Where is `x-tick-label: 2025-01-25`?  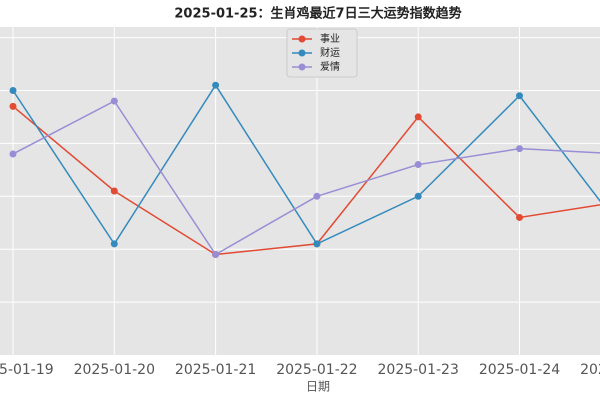
x-tick-label: 2025-01-25 is located at coordinates (590, 370).